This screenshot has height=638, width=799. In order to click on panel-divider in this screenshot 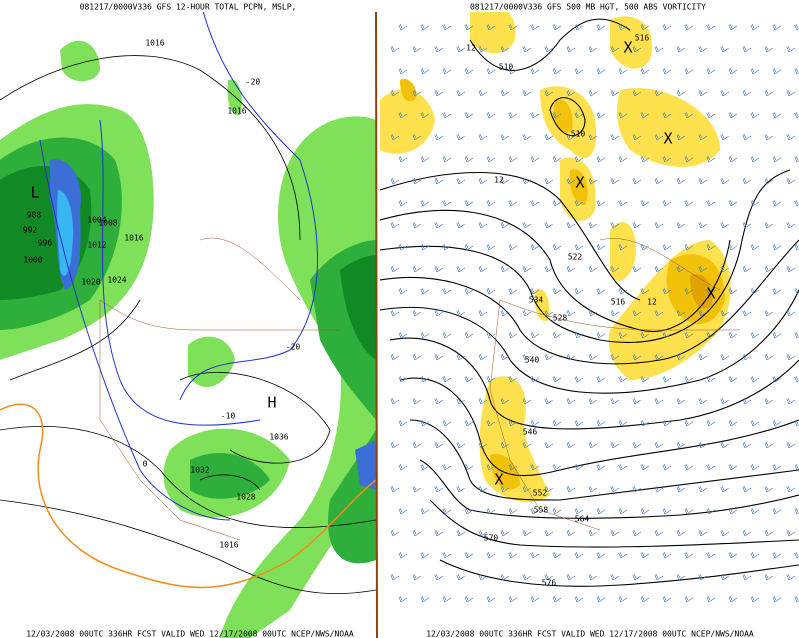, I will do `click(376, 319)`.